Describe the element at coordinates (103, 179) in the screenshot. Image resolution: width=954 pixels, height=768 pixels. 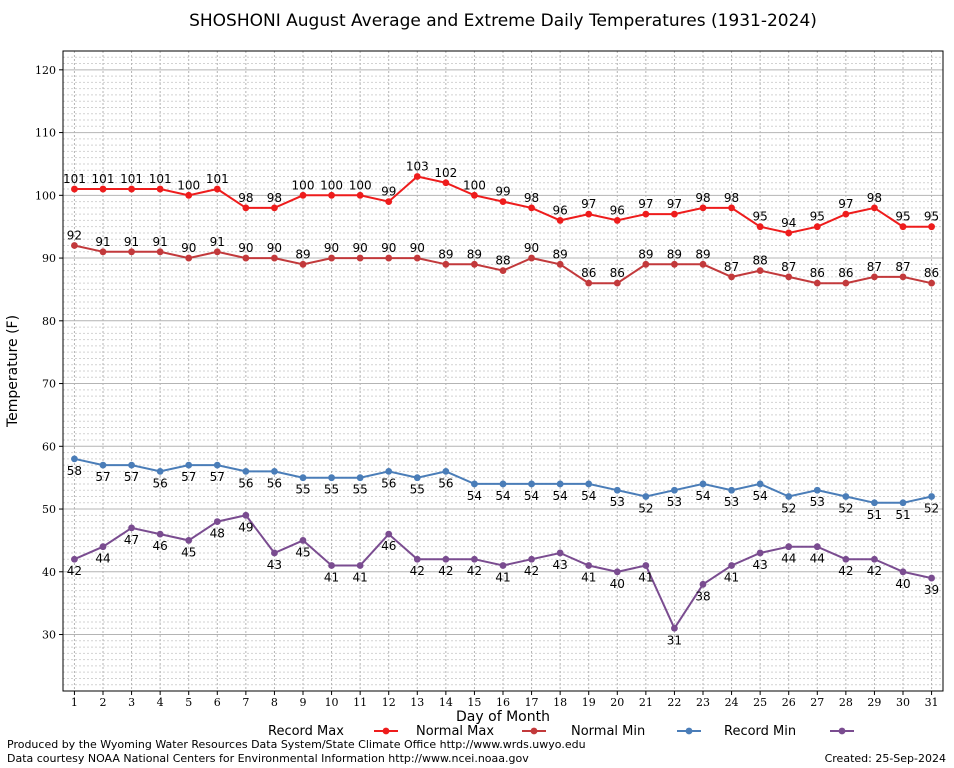
I see `record-max-data-label: 101` at that location.